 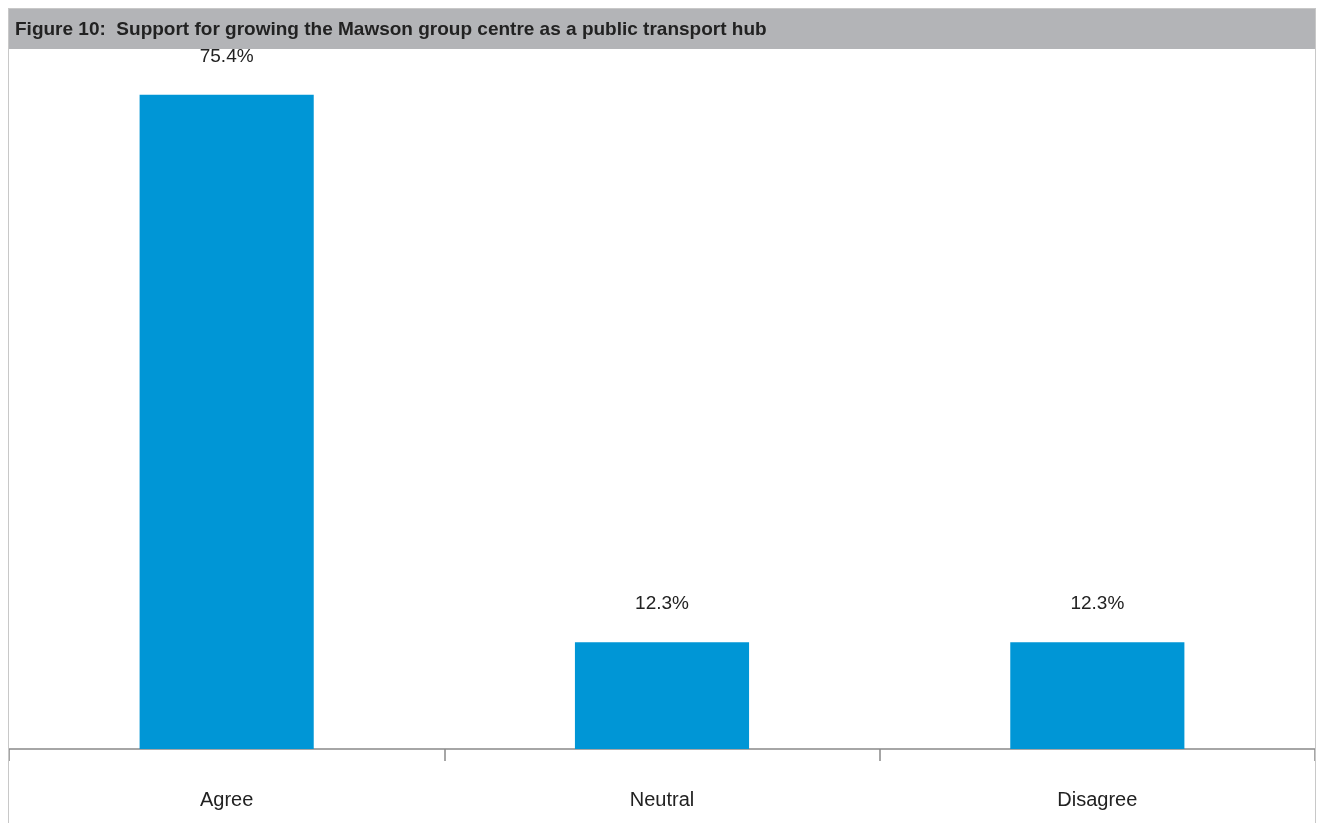 I want to click on data-label: 75.4%, so click(x=226, y=55).